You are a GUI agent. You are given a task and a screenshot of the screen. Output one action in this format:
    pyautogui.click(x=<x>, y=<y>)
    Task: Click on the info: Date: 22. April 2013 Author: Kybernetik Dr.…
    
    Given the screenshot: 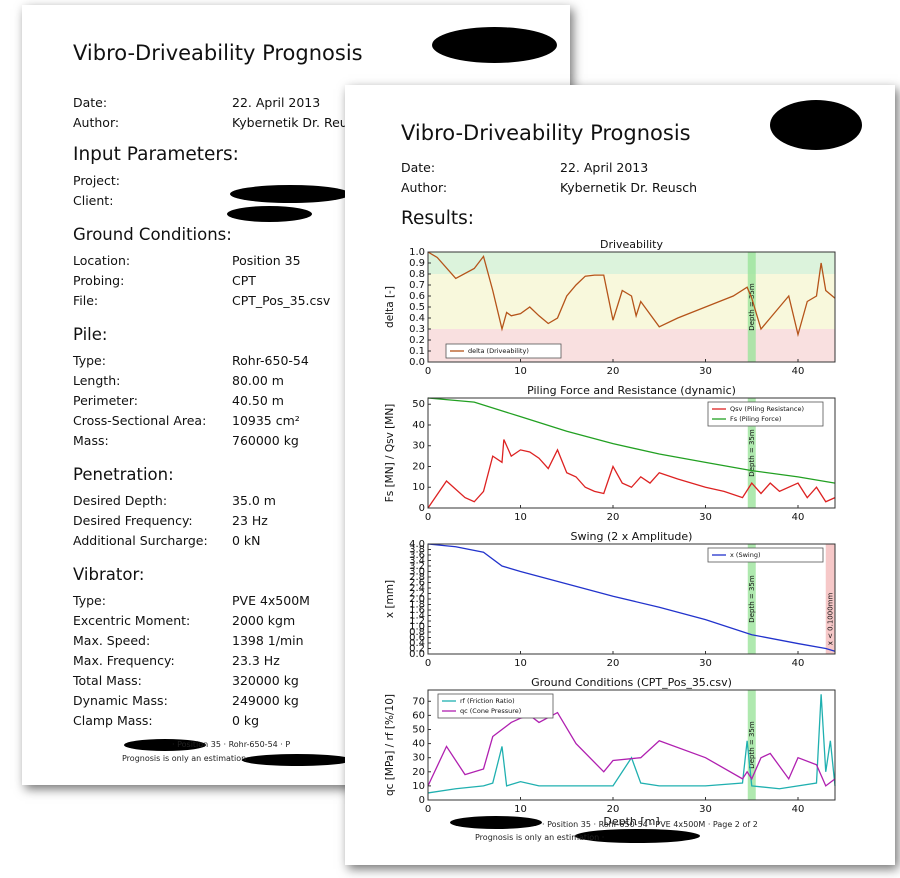 What is the action you would take?
    pyautogui.click(x=313, y=113)
    